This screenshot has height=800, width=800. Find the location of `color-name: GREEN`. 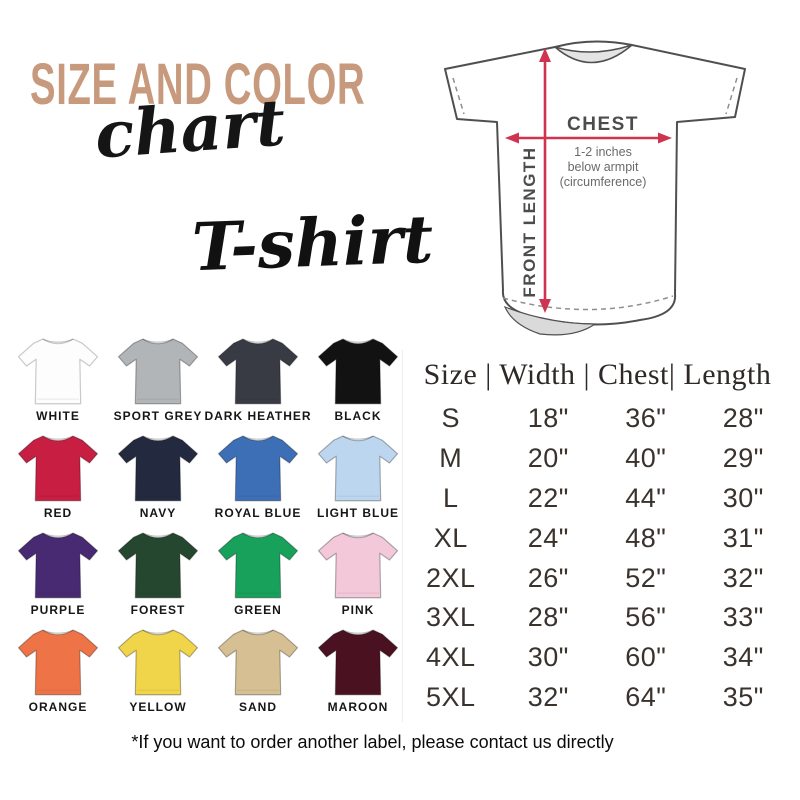

color-name: GREEN is located at coordinates (258, 610).